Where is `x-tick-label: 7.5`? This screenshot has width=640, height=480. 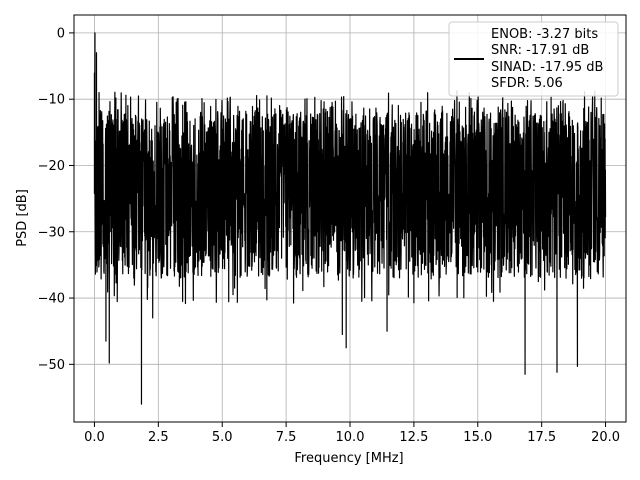 x-tick-label: 7.5 is located at coordinates (286, 437).